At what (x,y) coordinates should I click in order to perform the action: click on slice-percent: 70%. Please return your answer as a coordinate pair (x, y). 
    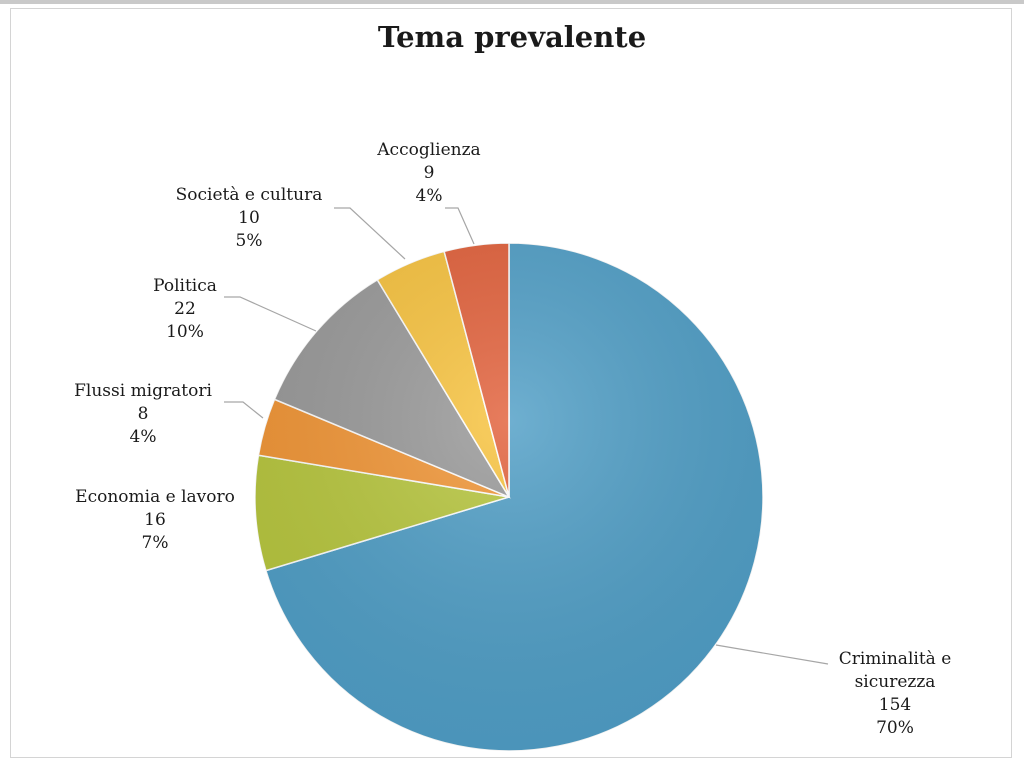
    Looking at the image, I should click on (895, 728).